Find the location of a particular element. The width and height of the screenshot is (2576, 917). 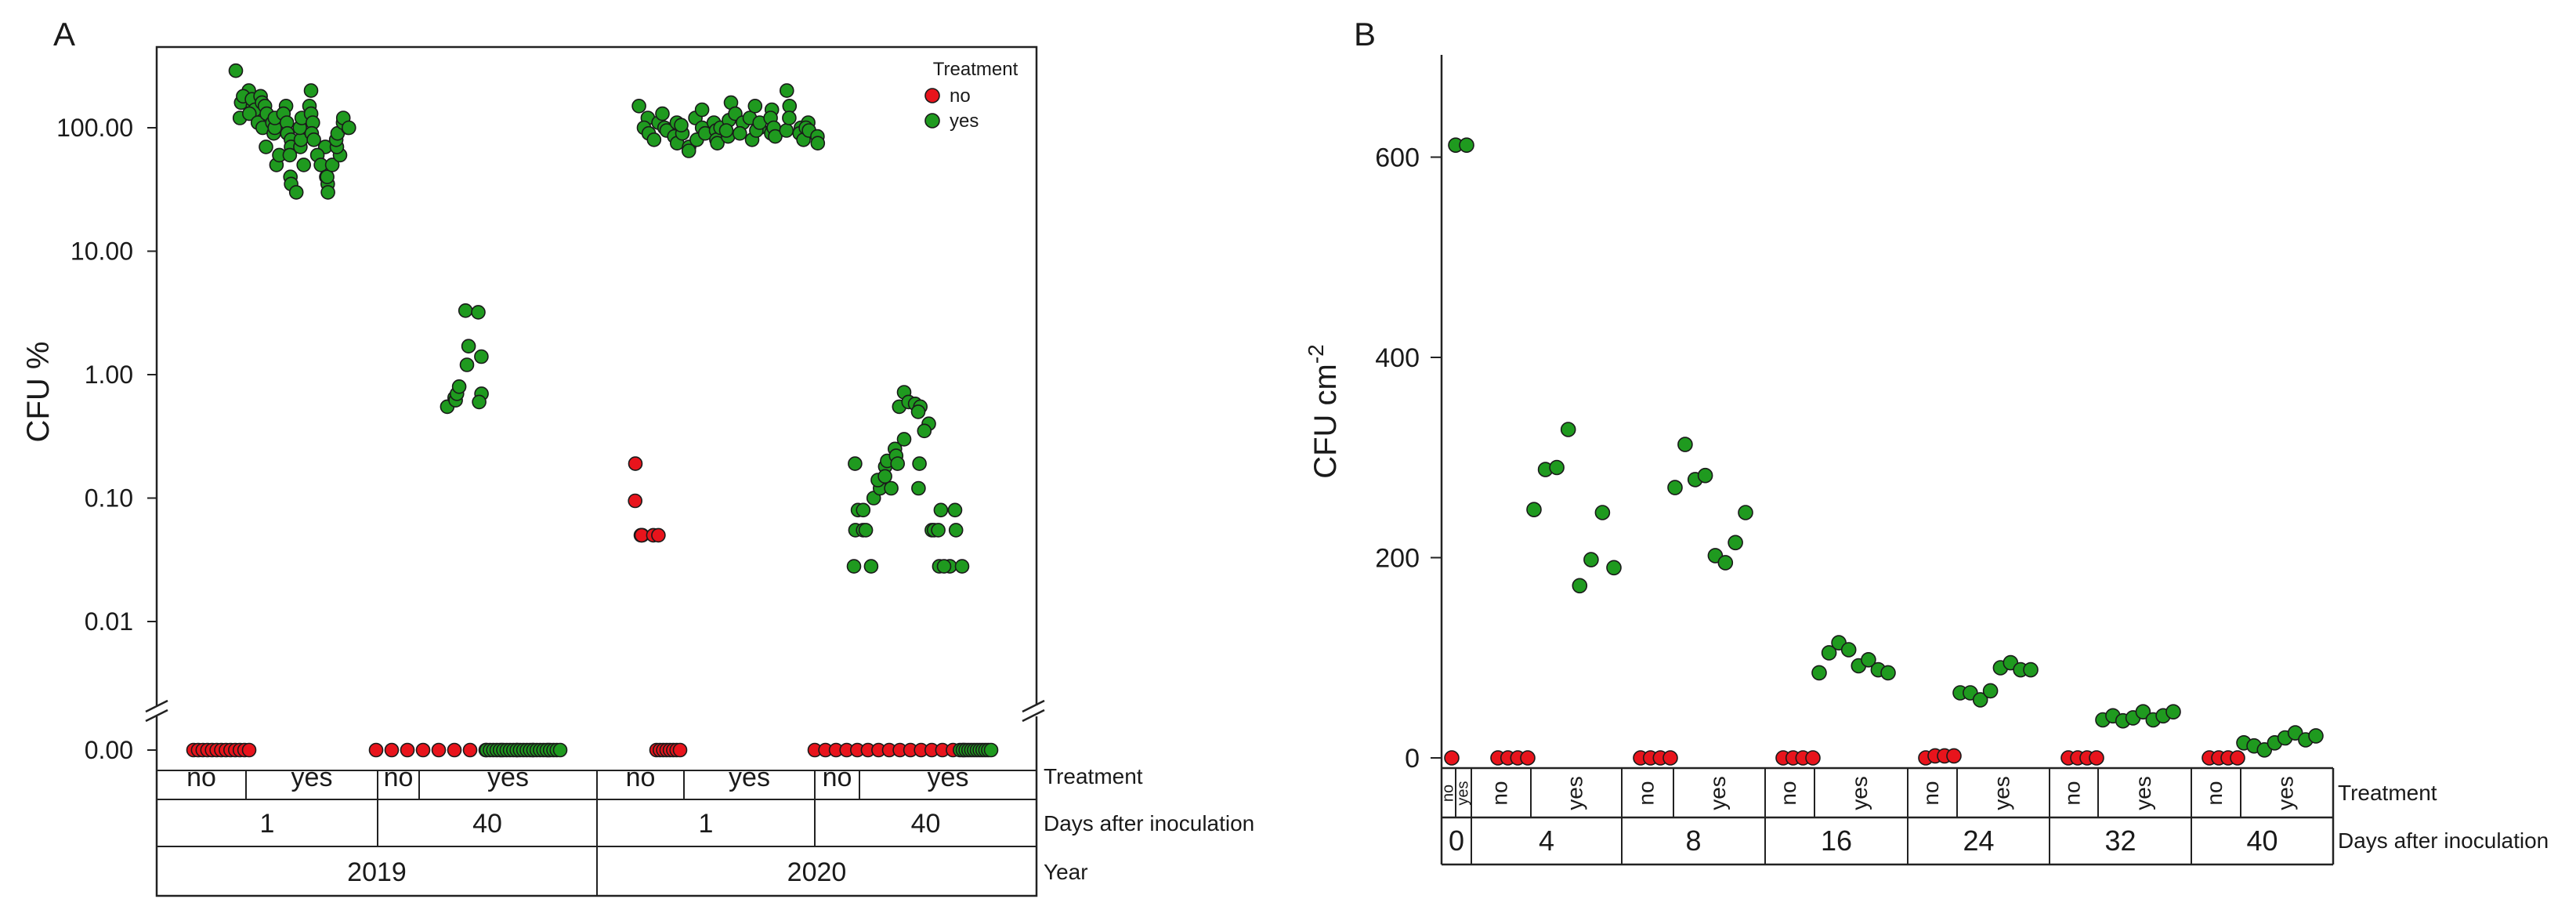

days-label: 24 is located at coordinates (1978, 841).